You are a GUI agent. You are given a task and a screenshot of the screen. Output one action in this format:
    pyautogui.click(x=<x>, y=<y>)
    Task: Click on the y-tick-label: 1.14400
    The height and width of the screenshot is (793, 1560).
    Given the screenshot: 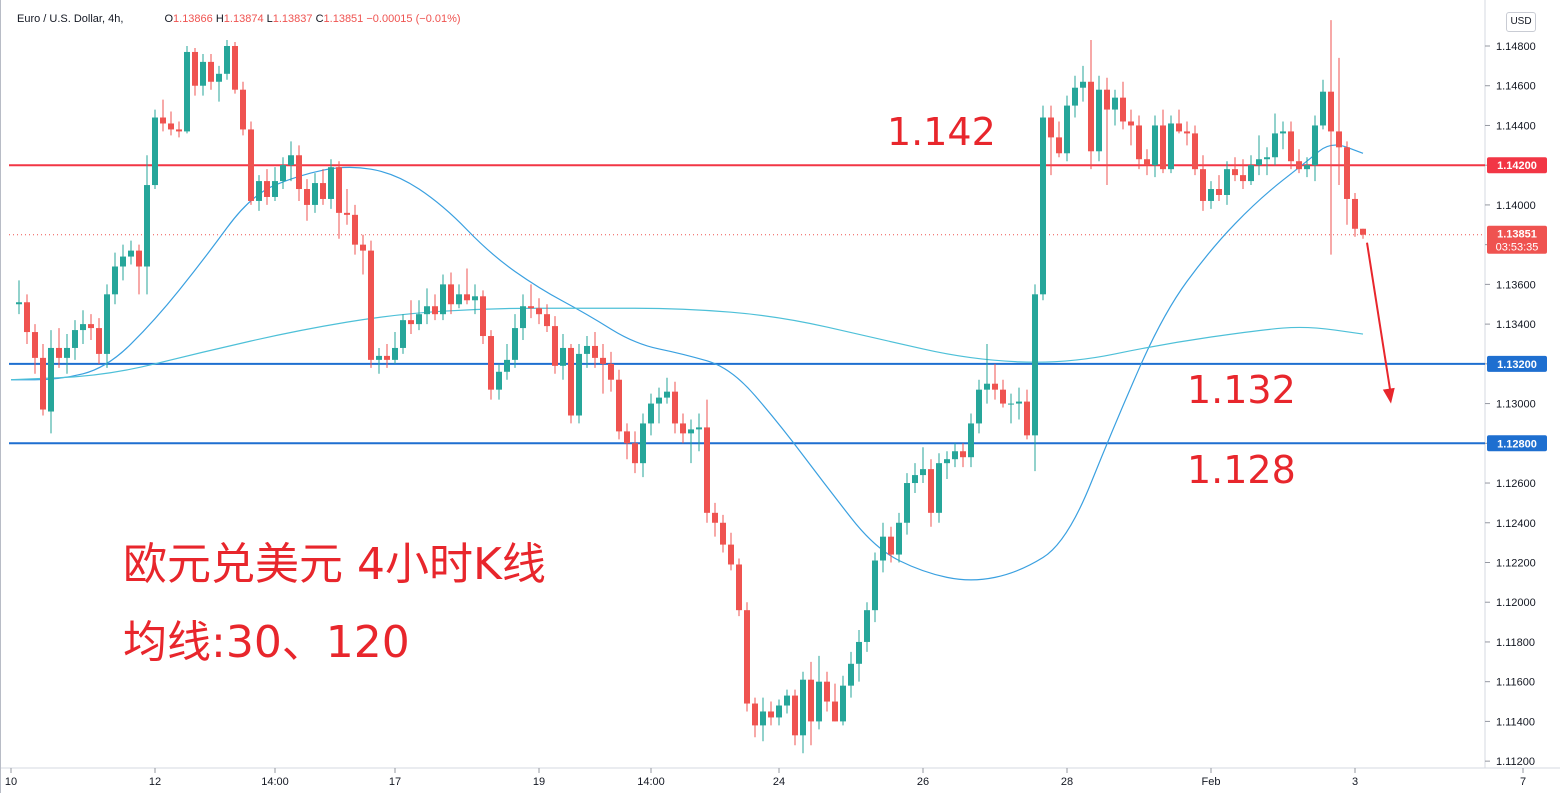 What is the action you would take?
    pyautogui.click(x=1516, y=126)
    